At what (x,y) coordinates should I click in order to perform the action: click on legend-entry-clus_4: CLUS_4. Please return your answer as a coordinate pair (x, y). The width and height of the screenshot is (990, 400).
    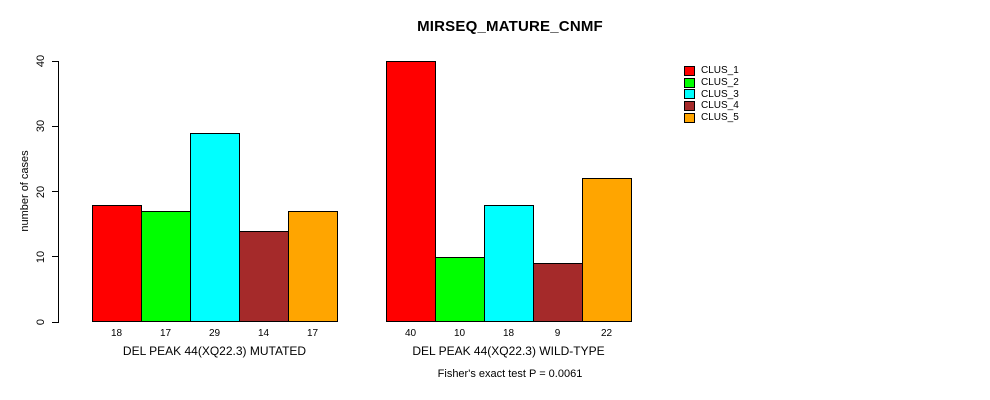
    Looking at the image, I should click on (711, 106).